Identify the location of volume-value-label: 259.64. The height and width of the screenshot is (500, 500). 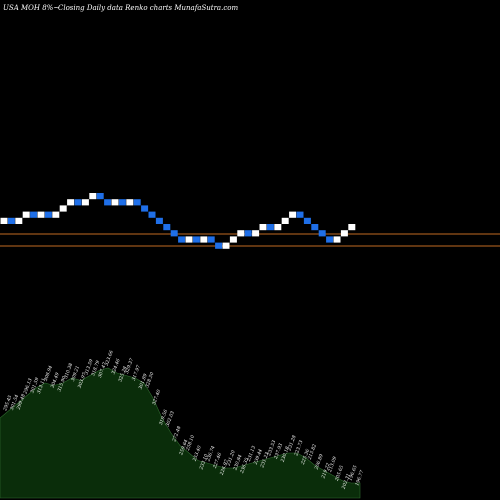
(184, 448).